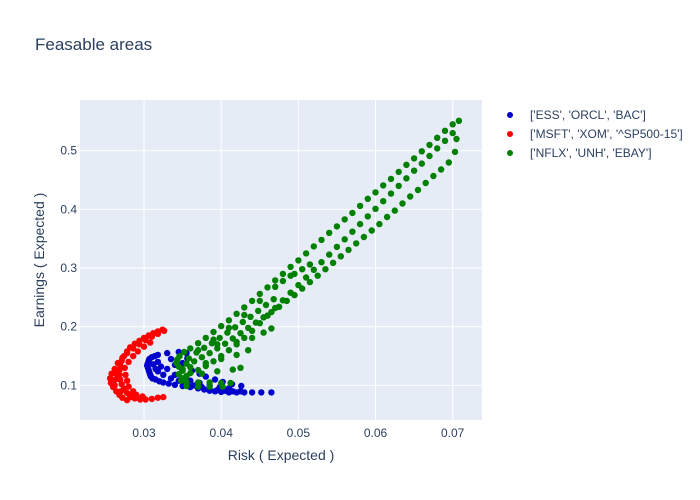  I want to click on y-tick-label: 0.4, so click(68, 209).